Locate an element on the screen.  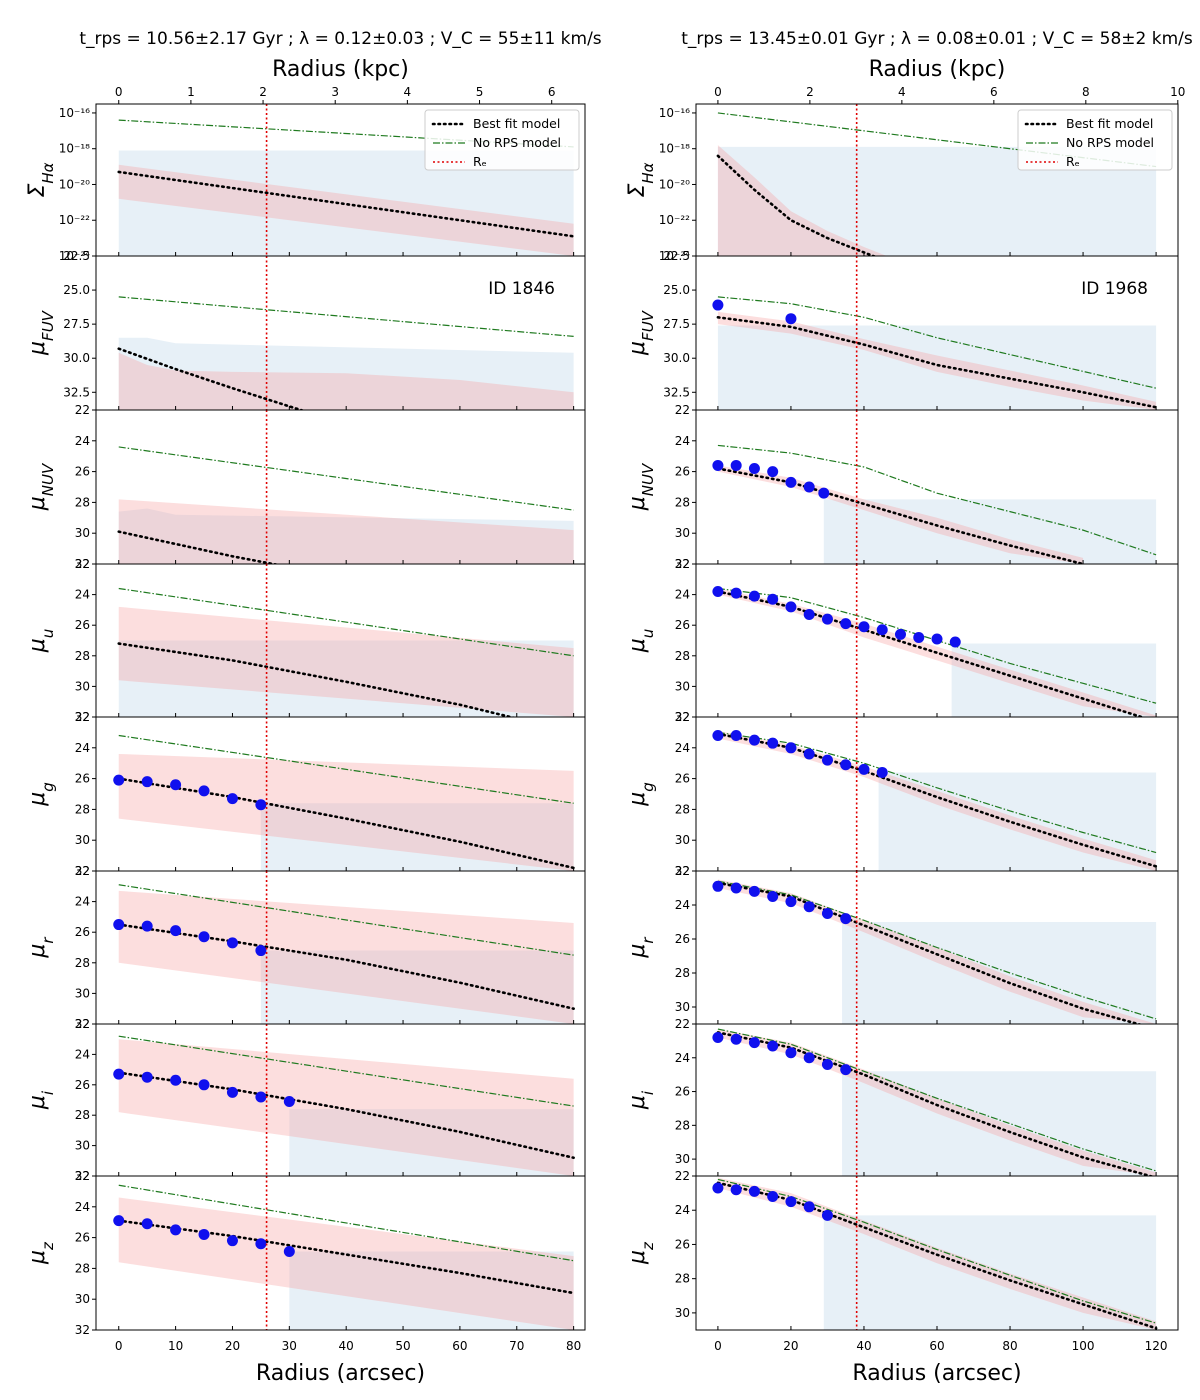
y-axis-label: μFUV is located at coordinates (41, 332).